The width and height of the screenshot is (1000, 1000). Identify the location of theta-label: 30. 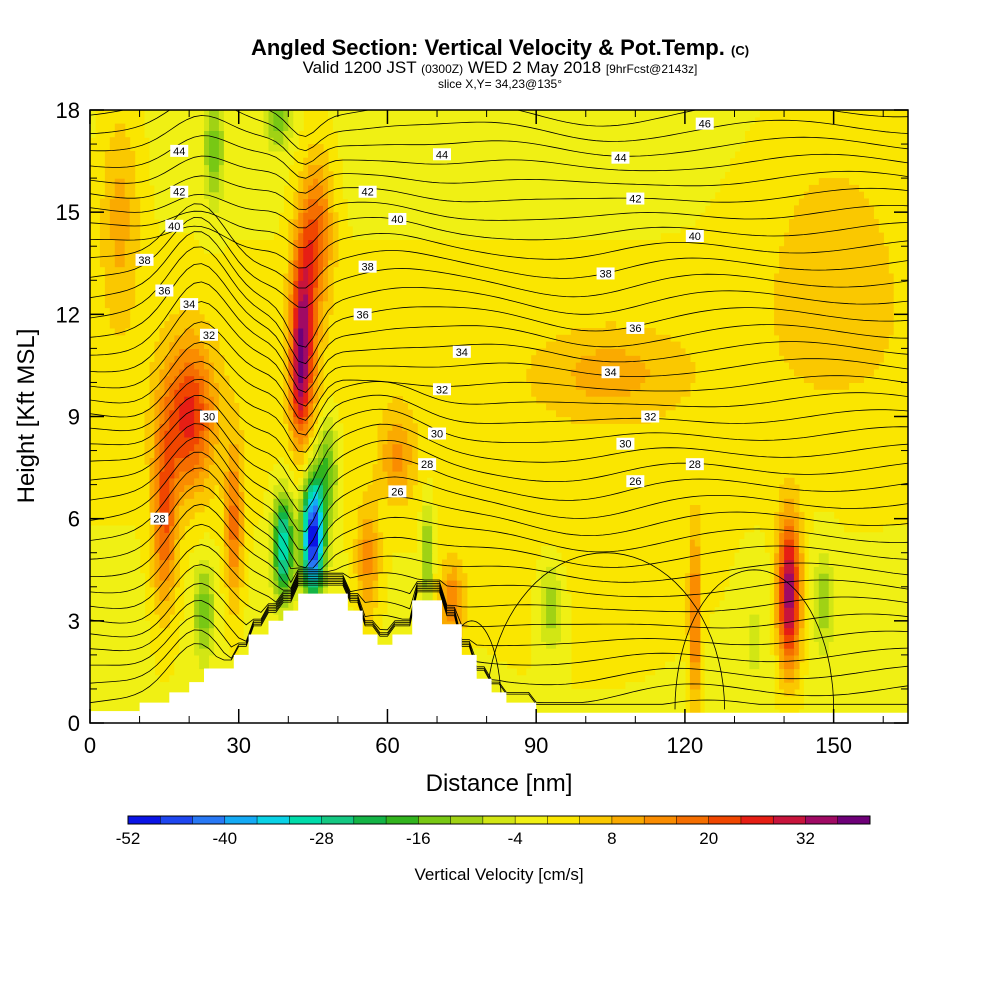
(625, 445).